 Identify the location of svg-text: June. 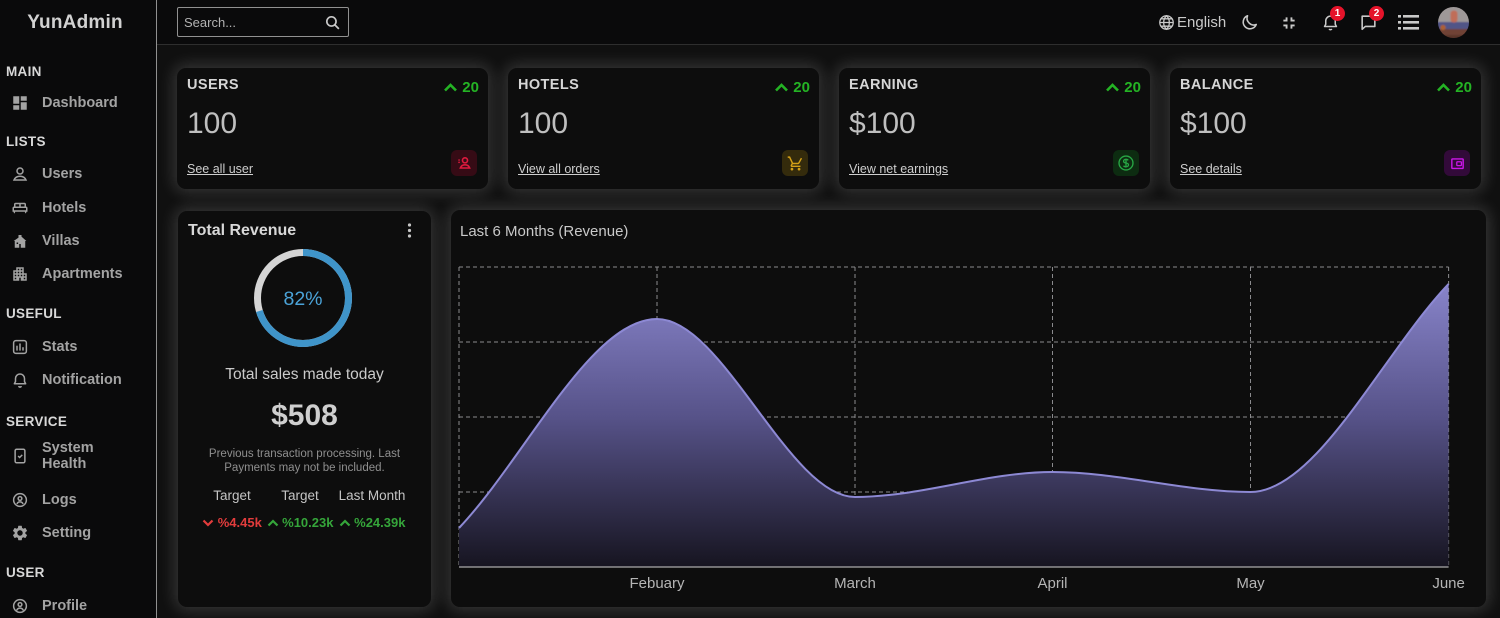
(1448, 583).